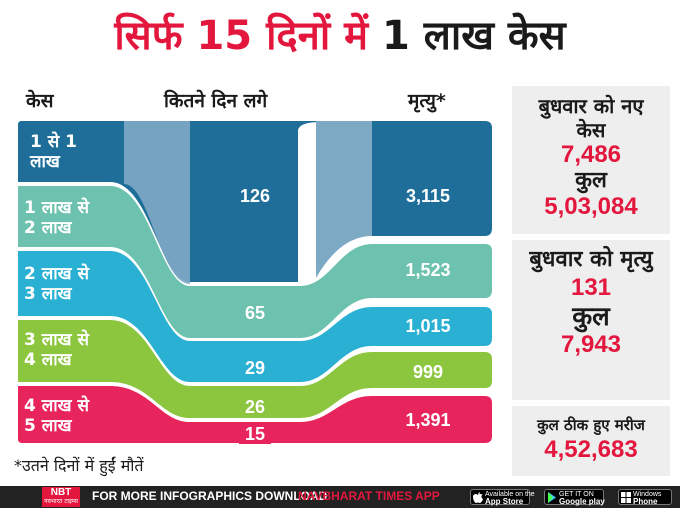  Describe the element at coordinates (428, 196) in the screenshot. I see `band-1-deaths: 3,115` at that location.